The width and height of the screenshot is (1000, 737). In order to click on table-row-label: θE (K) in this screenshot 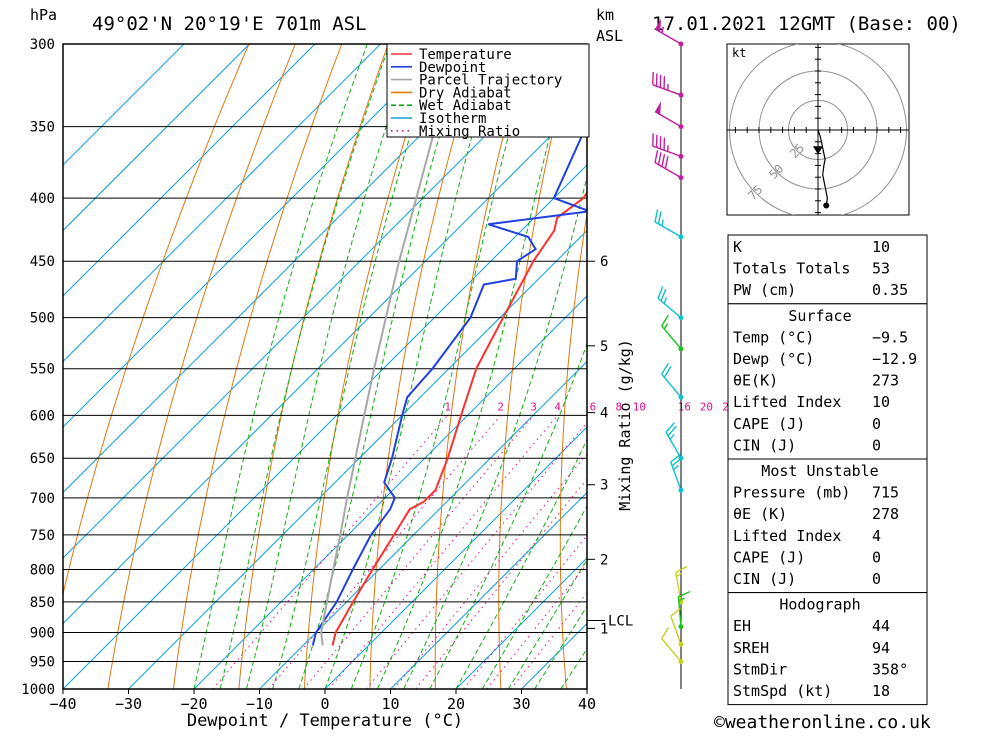, I will do `click(760, 514)`.